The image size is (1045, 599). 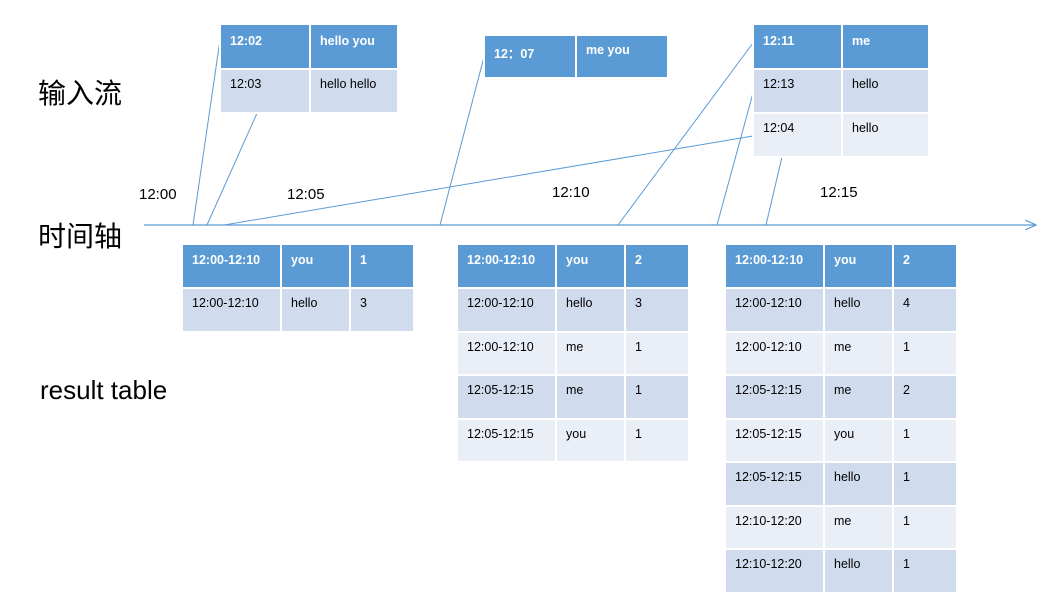 I want to click on table-row: 12:05-12:15 hello 1, so click(x=841, y=484).